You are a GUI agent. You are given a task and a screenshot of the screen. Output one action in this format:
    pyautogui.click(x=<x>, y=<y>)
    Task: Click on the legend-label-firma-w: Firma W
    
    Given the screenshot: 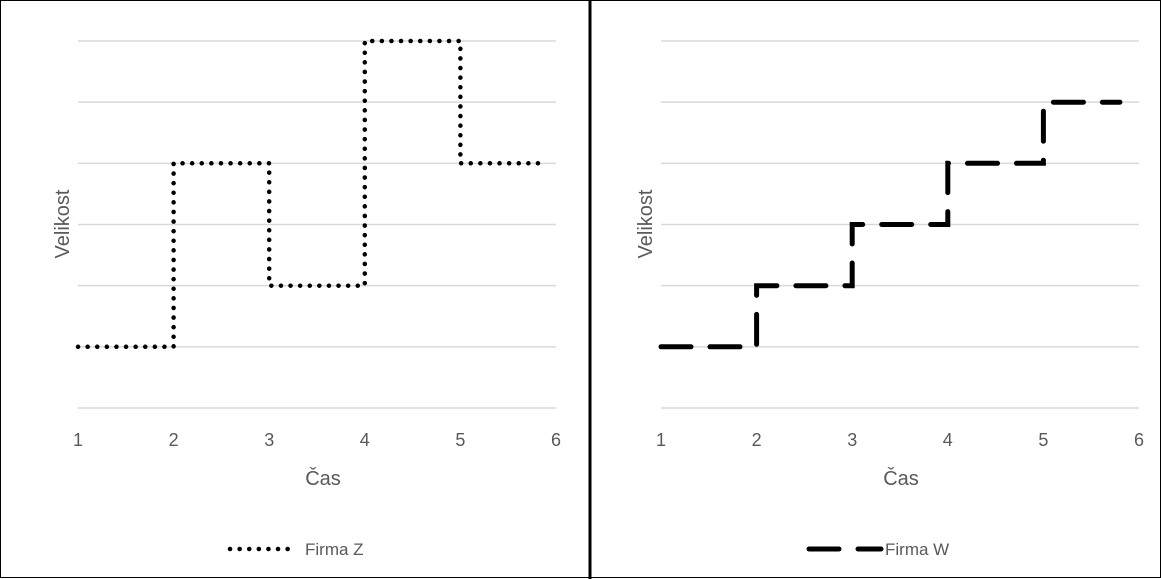 What is the action you would take?
    pyautogui.click(x=917, y=549)
    